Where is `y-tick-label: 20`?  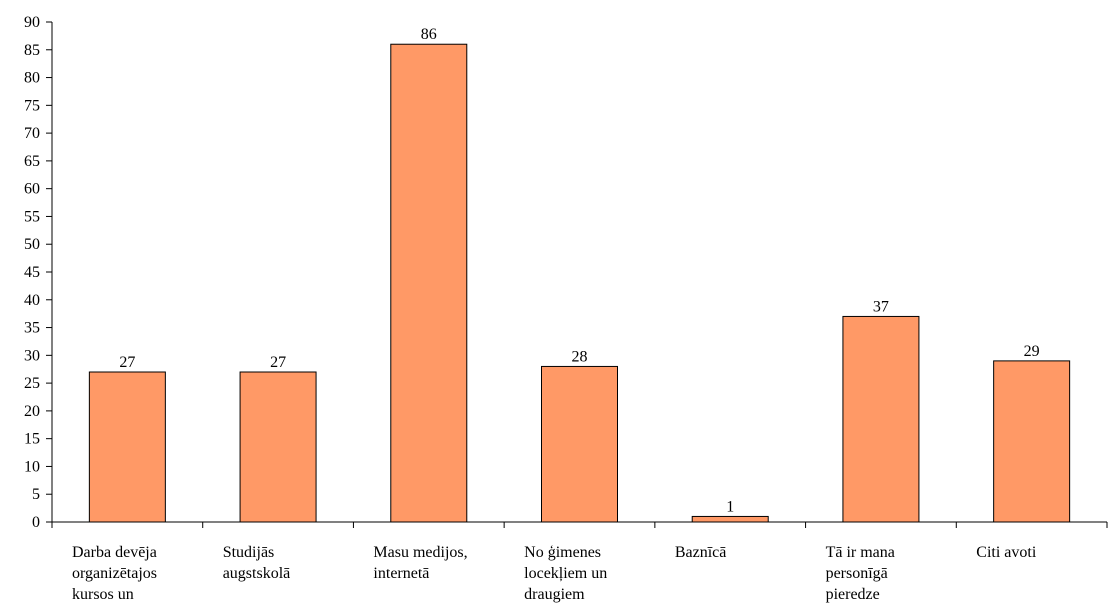 y-tick-label: 20 is located at coordinates (32, 411).